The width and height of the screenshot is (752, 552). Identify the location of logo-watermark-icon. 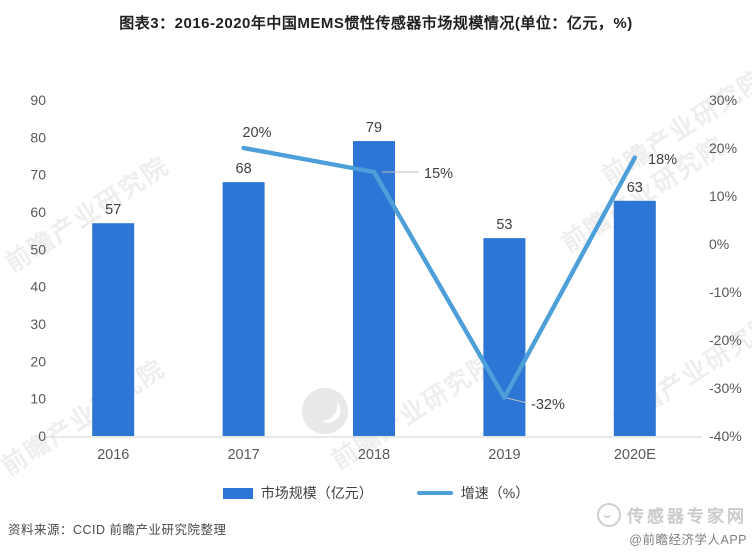
(325, 411).